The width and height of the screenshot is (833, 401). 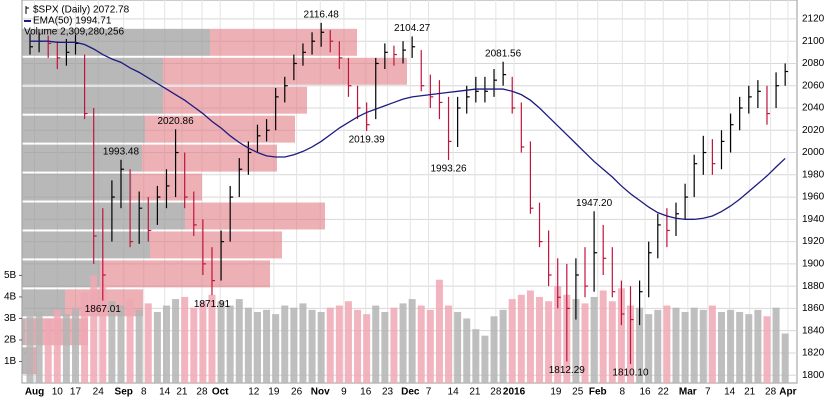 What do you see at coordinates (630, 373) in the screenshot?
I see `annotation: 1810.10` at bounding box center [630, 373].